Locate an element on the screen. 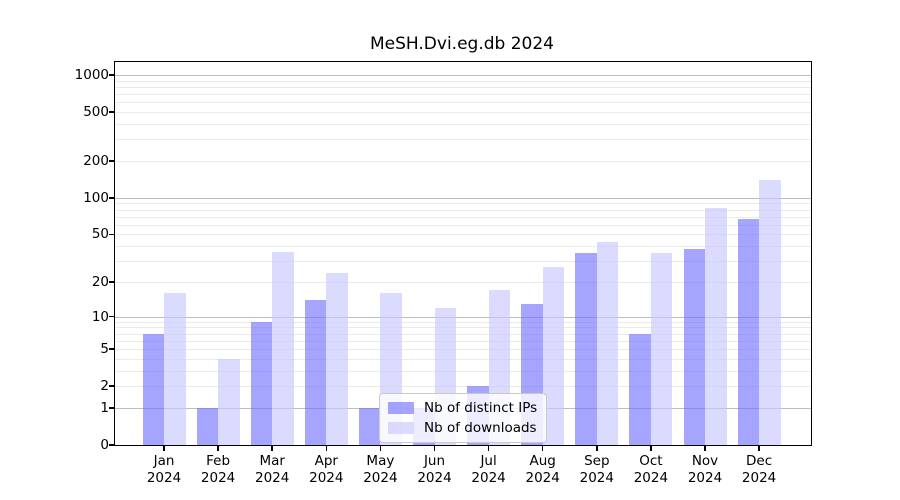 This screenshot has width=900, height=500. x-label-month: Jun is located at coordinates (434, 461).